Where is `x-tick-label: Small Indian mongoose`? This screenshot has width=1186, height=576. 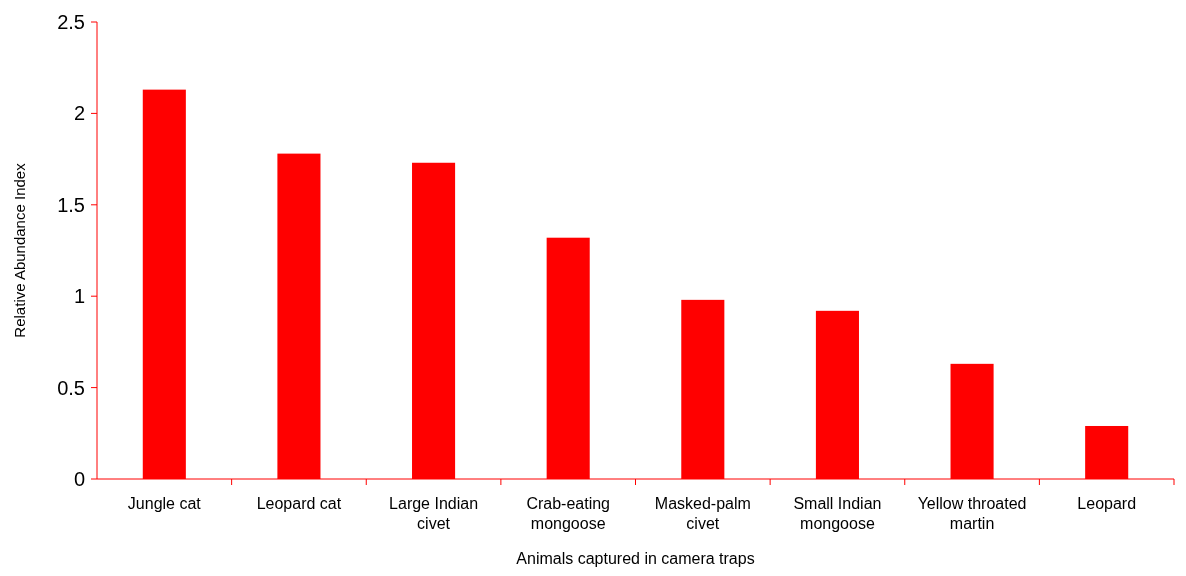
x-tick-label: Small Indian mongoose is located at coordinates (837, 513).